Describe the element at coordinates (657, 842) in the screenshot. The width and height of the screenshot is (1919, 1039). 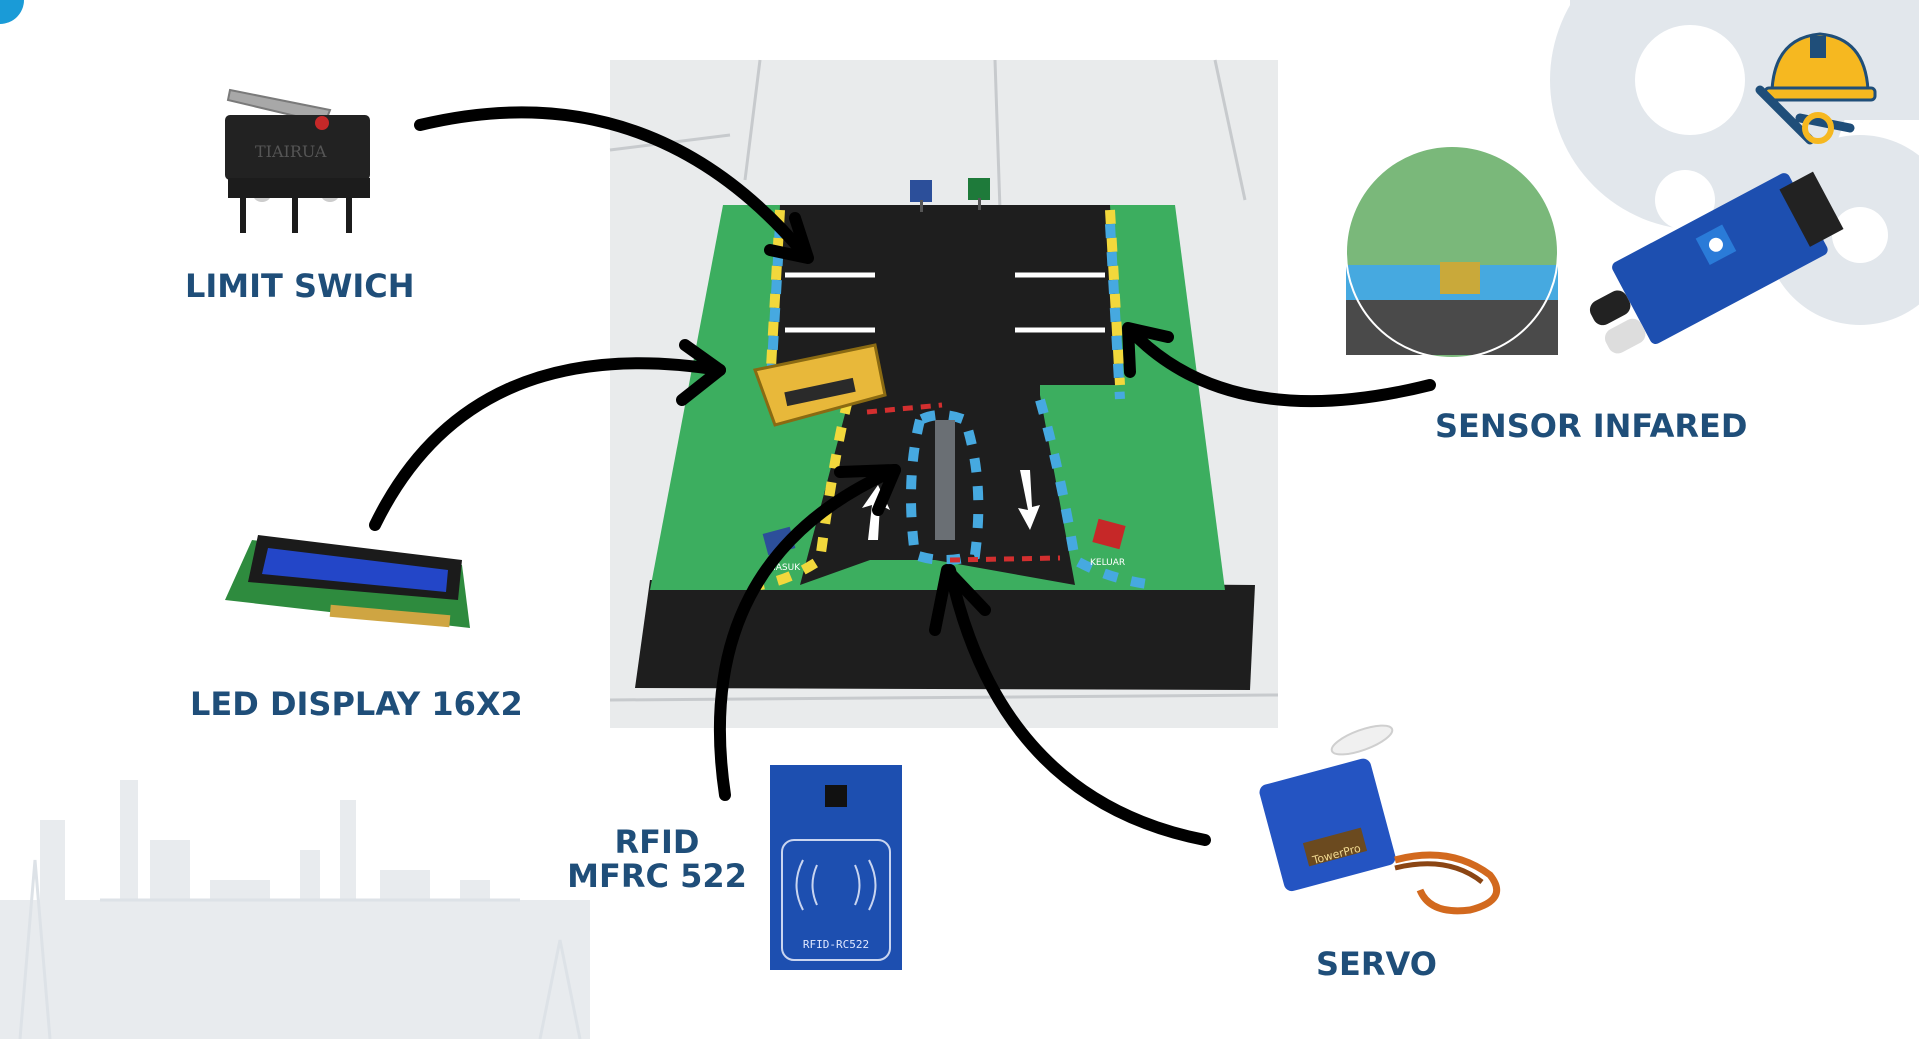
I see `rfid-label-line1: RFID` at that location.